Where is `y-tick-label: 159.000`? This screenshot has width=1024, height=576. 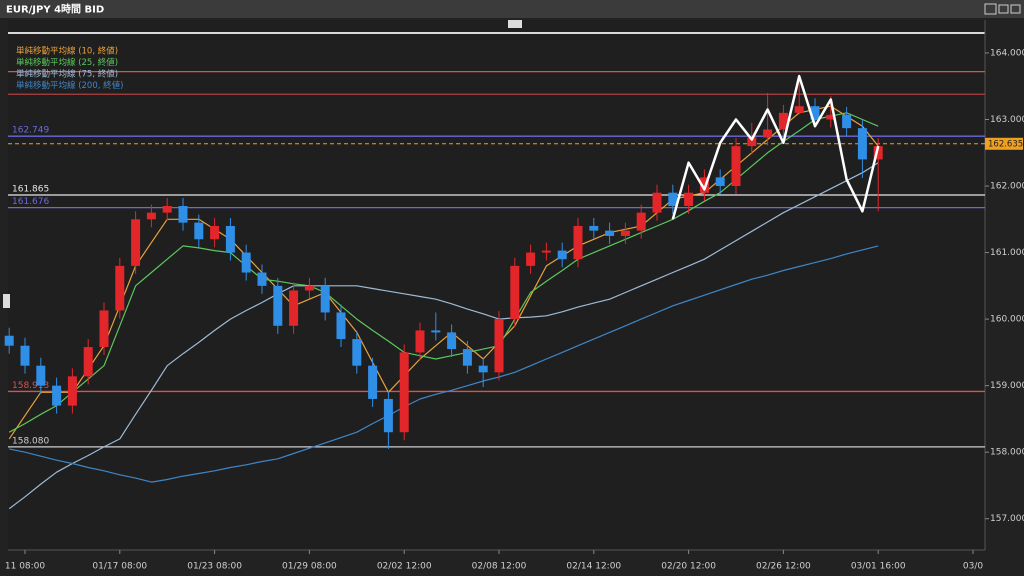
y-tick-label: 159.000 is located at coordinates (1007, 386).